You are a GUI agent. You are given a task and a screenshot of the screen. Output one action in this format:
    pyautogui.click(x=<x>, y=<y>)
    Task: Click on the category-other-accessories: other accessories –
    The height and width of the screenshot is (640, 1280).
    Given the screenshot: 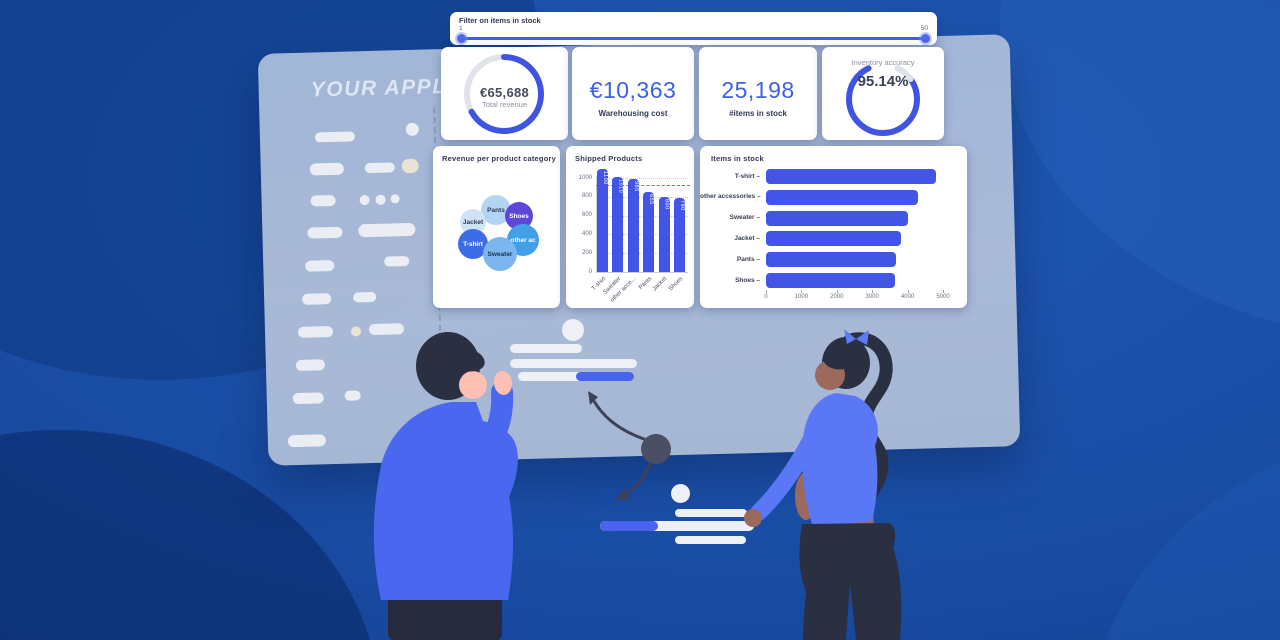 What is the action you would take?
    pyautogui.click(x=730, y=197)
    